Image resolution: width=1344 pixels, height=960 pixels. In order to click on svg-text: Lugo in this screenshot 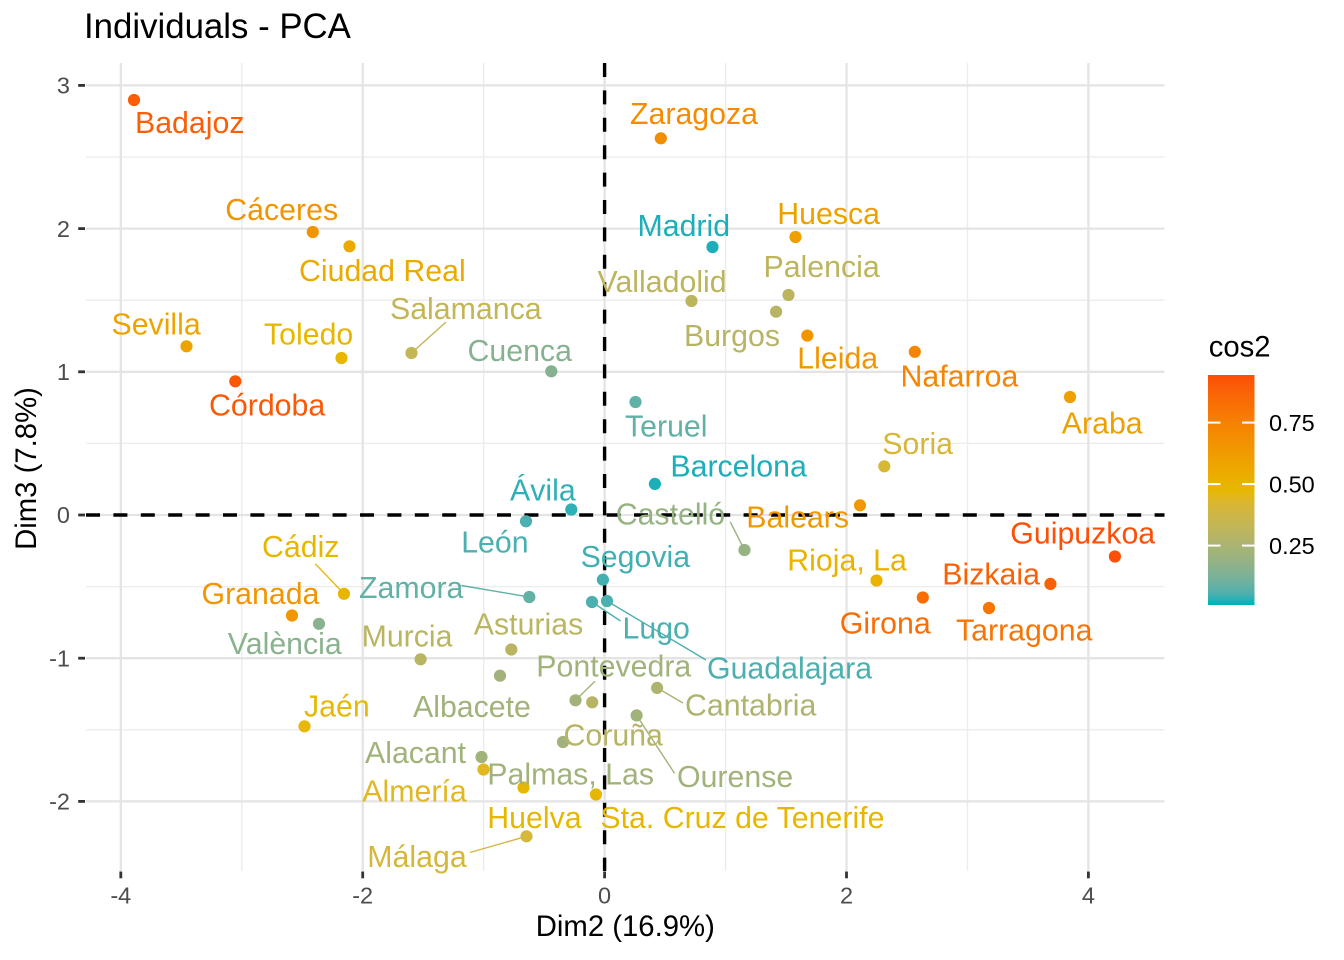, I will do `click(656, 628)`.